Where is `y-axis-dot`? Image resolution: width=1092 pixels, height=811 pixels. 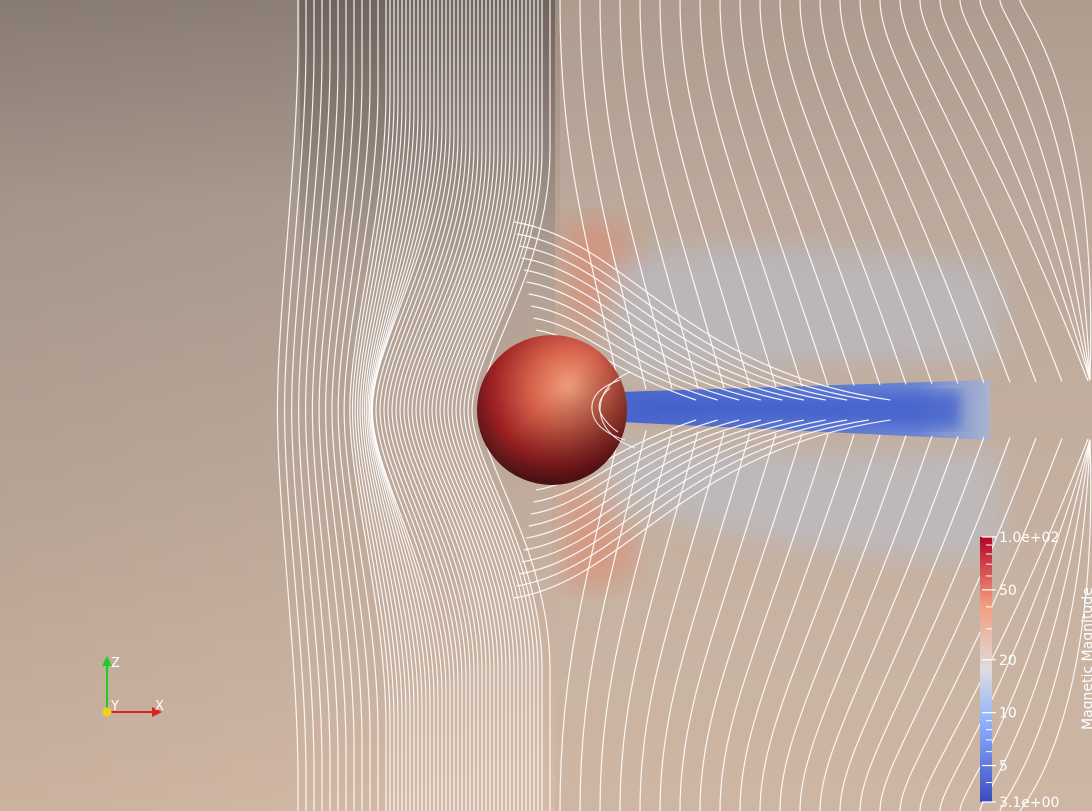
y-axis-dot is located at coordinates (107, 712).